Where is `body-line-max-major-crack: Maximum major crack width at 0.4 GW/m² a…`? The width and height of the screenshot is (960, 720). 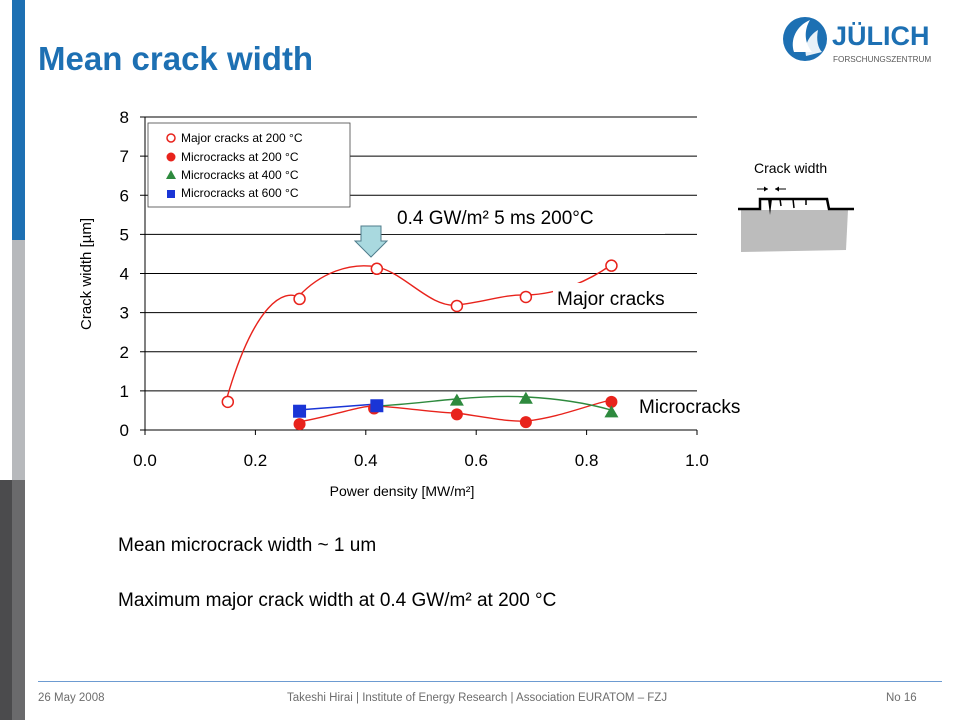
body-line-max-major-crack: Maximum major crack width at 0.4 GW/m² a… is located at coordinates (337, 600).